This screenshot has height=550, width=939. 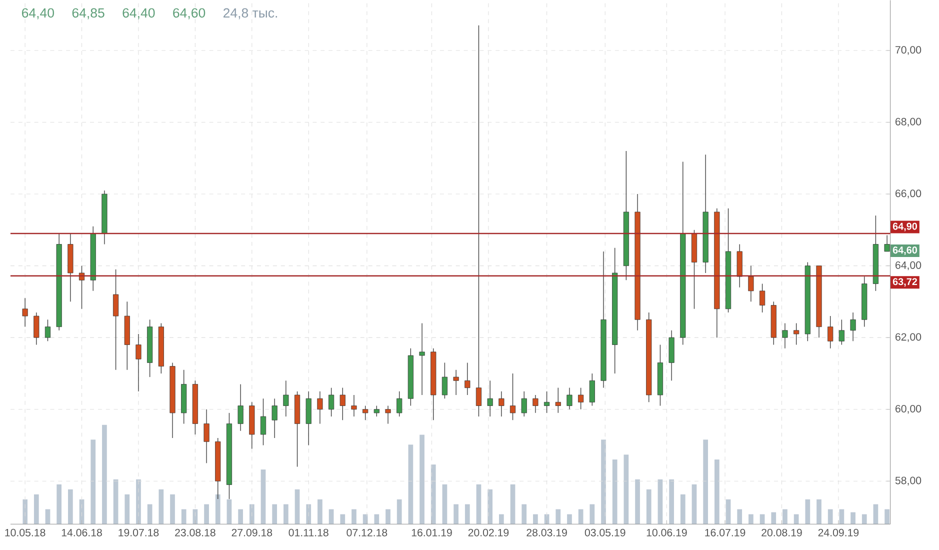 I want to click on y-tick-label: 70,00, so click(x=909, y=50).